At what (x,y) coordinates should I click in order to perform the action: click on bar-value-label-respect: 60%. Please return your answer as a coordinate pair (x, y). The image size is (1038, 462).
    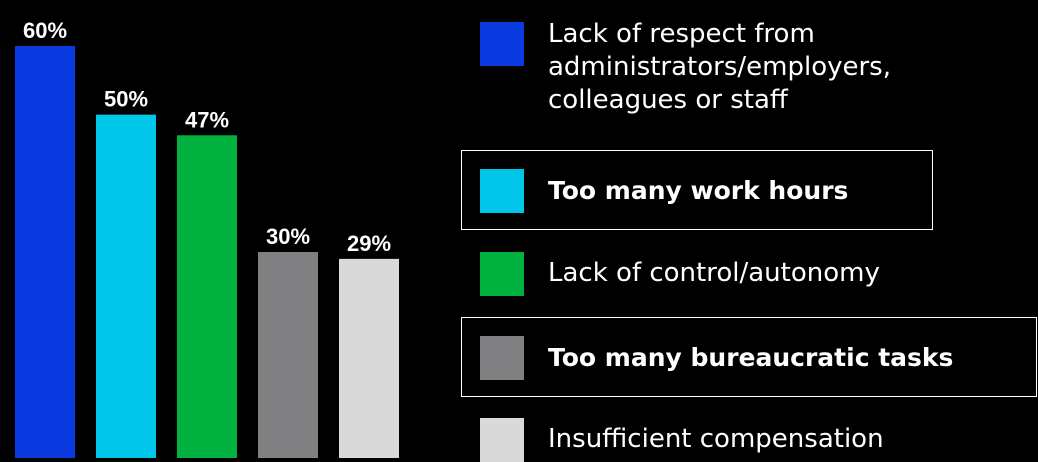
    Looking at the image, I should click on (45, 30).